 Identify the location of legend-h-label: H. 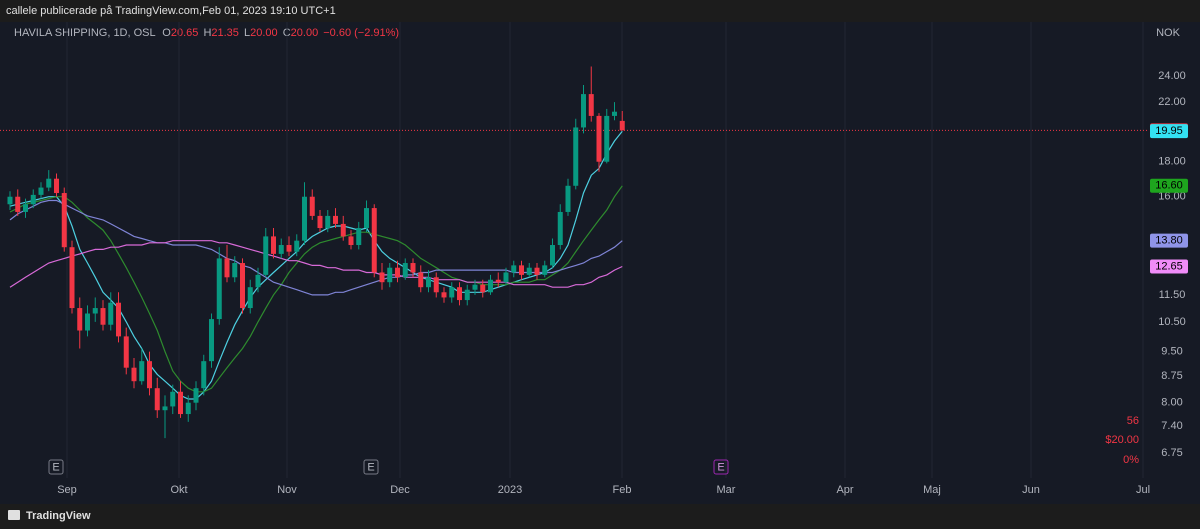
(207, 33).